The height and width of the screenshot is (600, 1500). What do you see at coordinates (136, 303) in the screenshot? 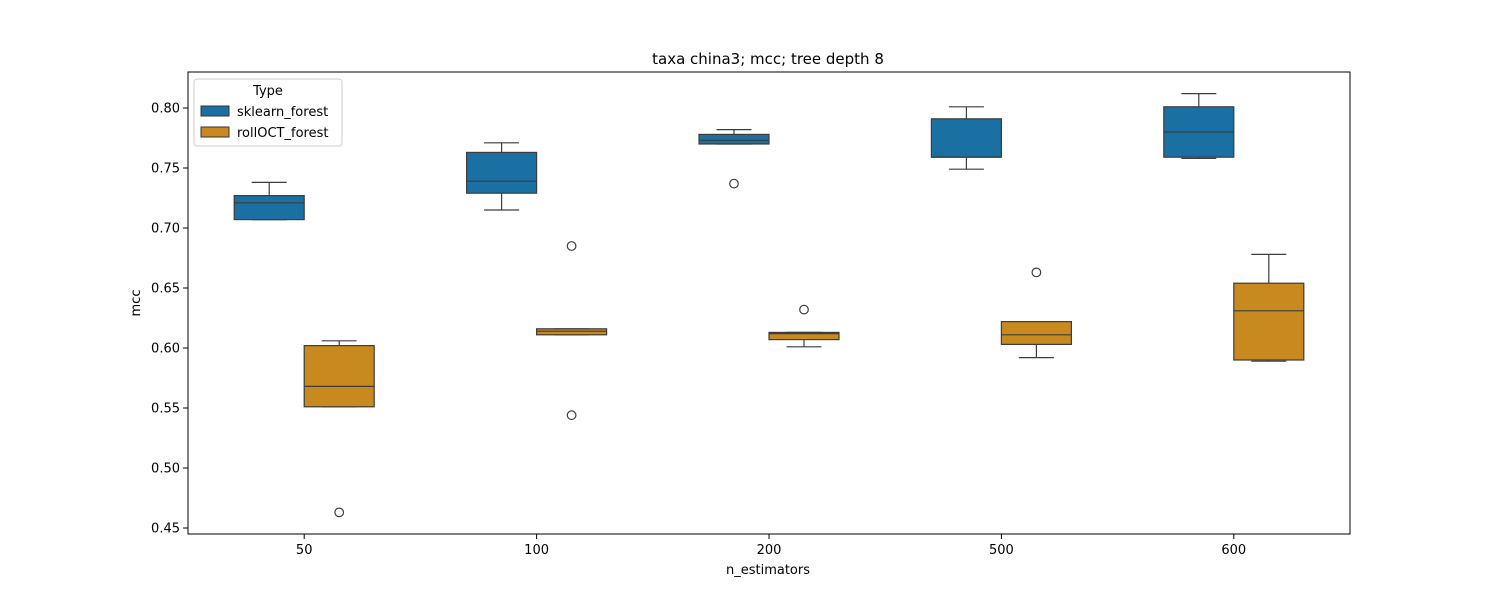
I see `y-axis-label: mcc` at bounding box center [136, 303].